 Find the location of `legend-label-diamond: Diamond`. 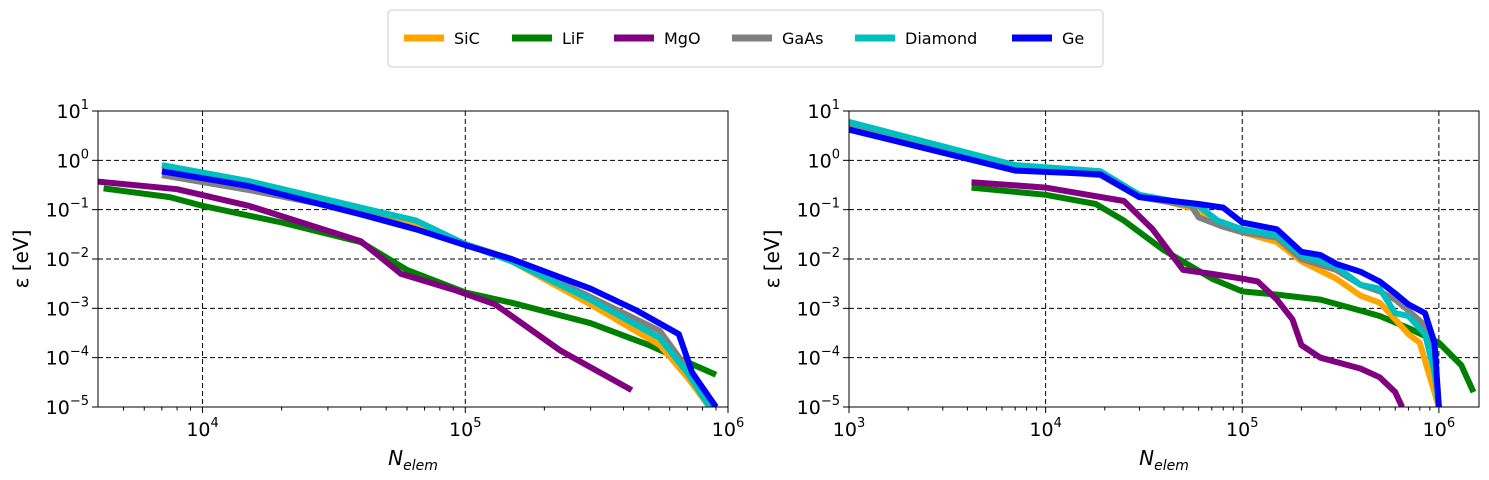

legend-label-diamond: Diamond is located at coordinates (941, 38).